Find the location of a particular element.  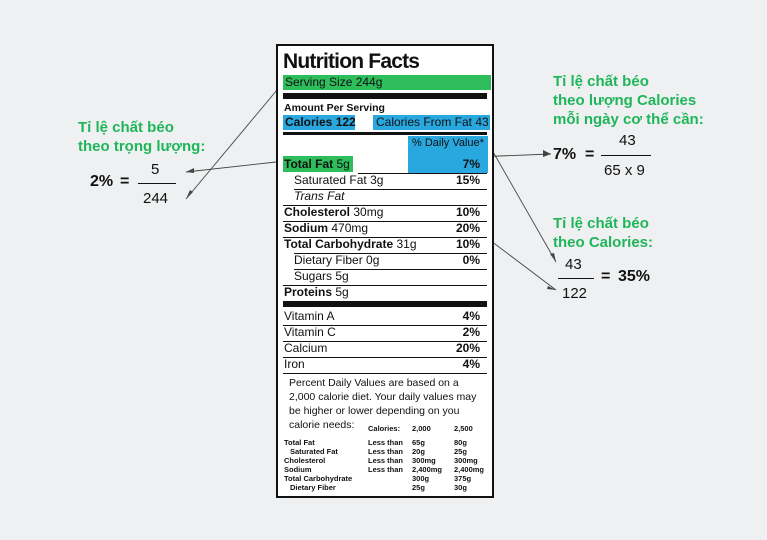

formula-weight-denominator: 244 is located at coordinates (156, 198).